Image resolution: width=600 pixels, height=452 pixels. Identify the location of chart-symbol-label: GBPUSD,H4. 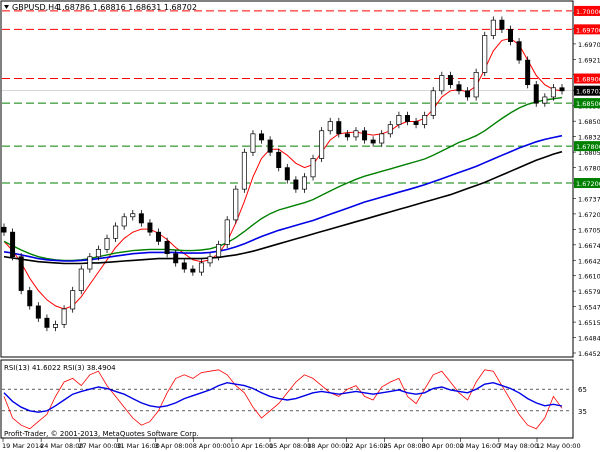
(35, 7).